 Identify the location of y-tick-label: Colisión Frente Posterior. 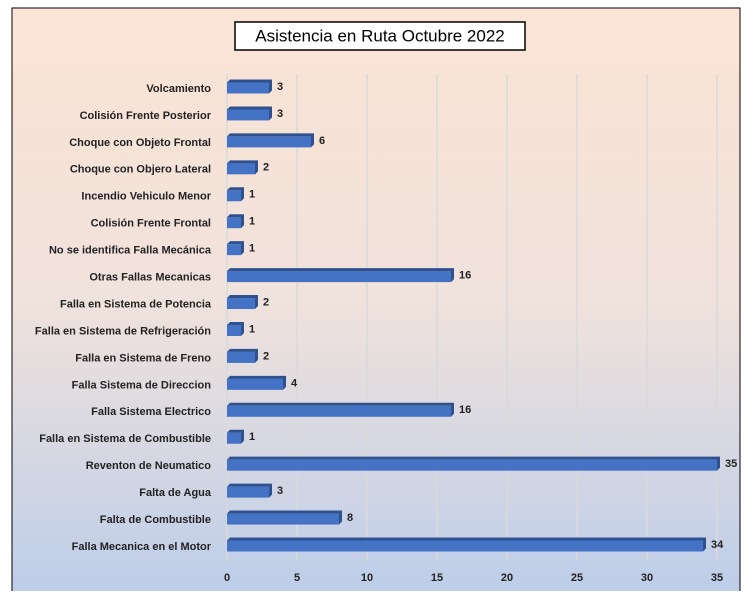
(146, 116).